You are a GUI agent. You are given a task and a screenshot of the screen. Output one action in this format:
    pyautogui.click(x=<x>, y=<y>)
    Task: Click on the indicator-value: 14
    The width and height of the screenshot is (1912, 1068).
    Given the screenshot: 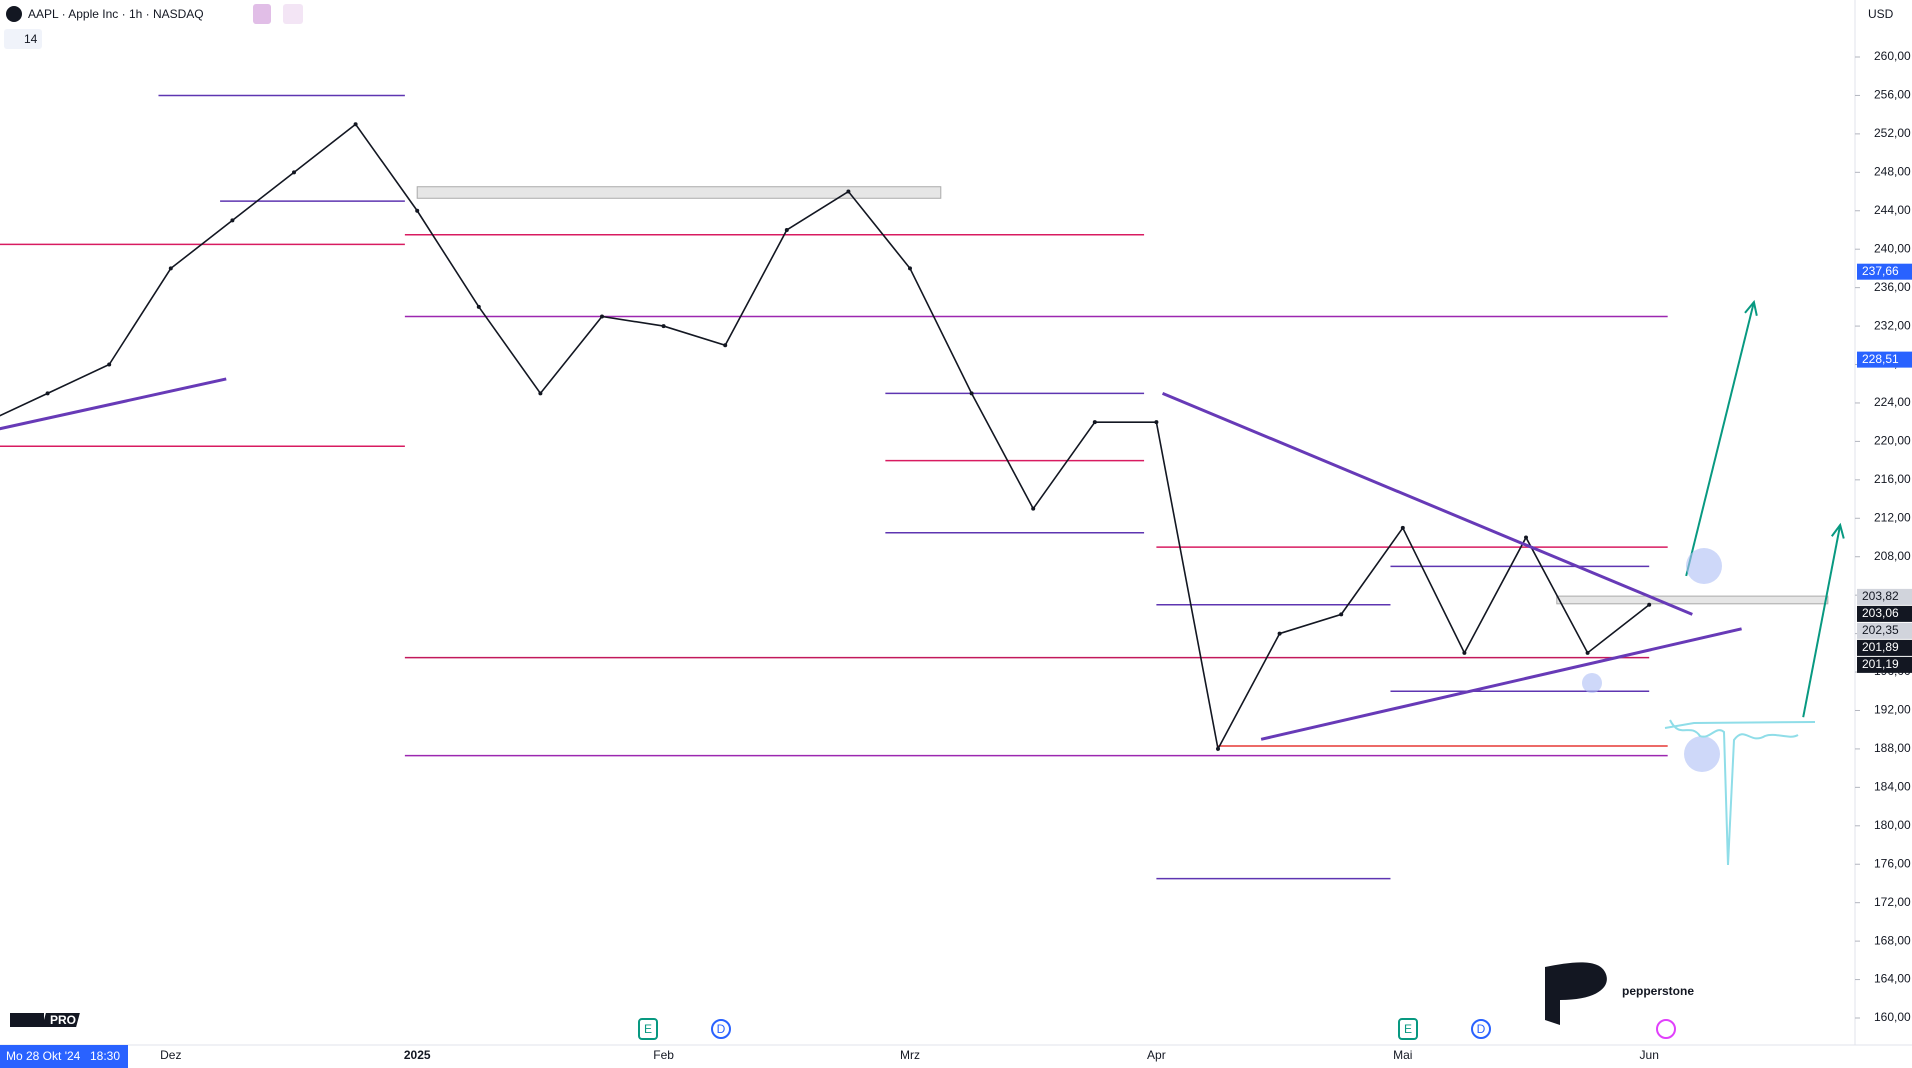 What is the action you would take?
    pyautogui.click(x=31, y=39)
    